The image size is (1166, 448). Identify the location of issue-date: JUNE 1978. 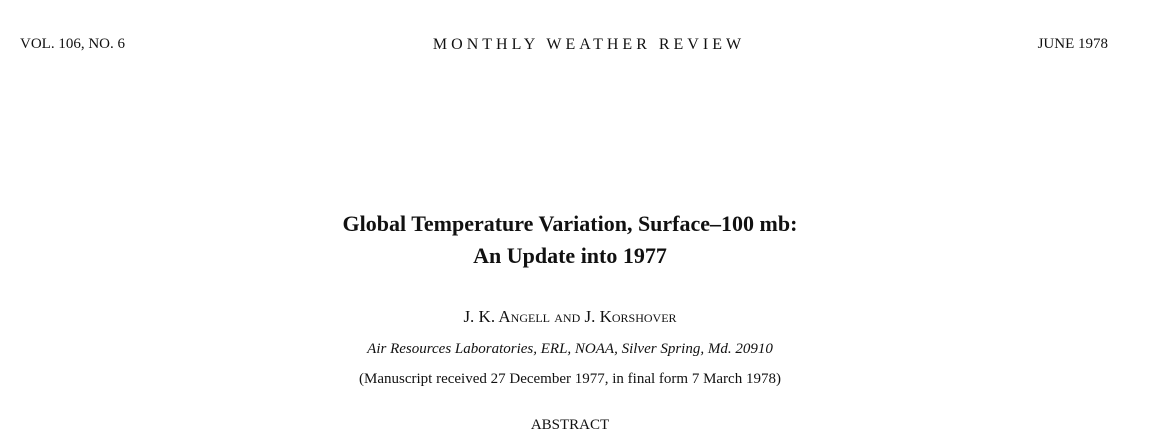
(1072, 44).